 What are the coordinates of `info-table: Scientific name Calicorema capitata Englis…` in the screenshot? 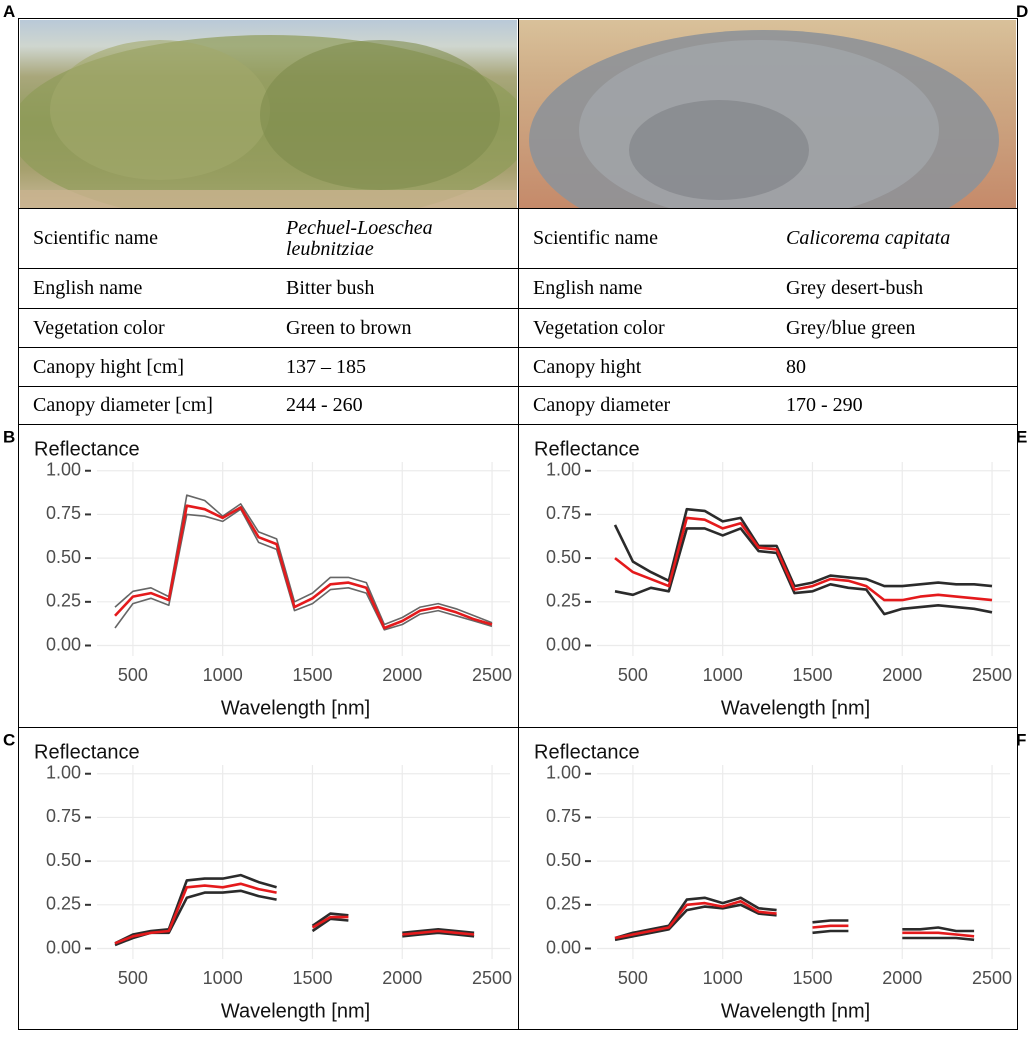 It's located at (768, 316).